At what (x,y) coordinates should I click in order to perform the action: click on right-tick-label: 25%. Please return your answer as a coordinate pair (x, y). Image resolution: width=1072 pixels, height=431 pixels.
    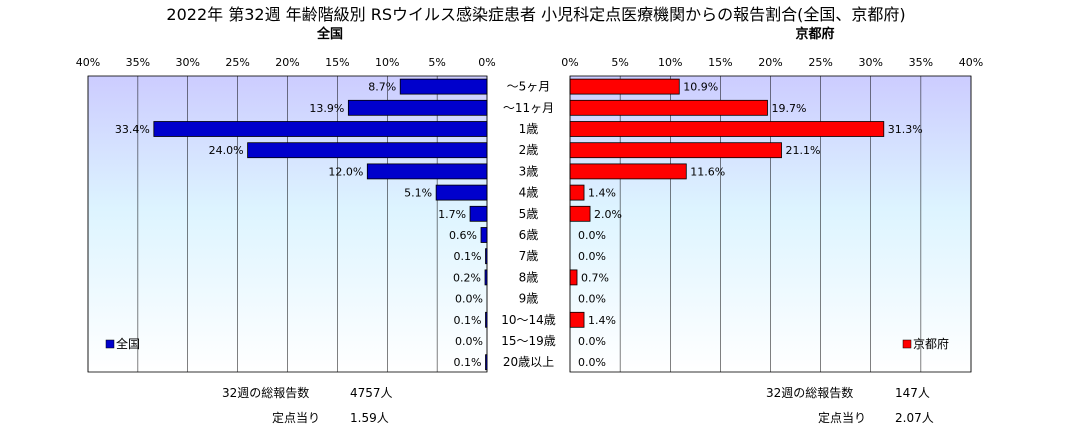
    Looking at the image, I should click on (820, 62).